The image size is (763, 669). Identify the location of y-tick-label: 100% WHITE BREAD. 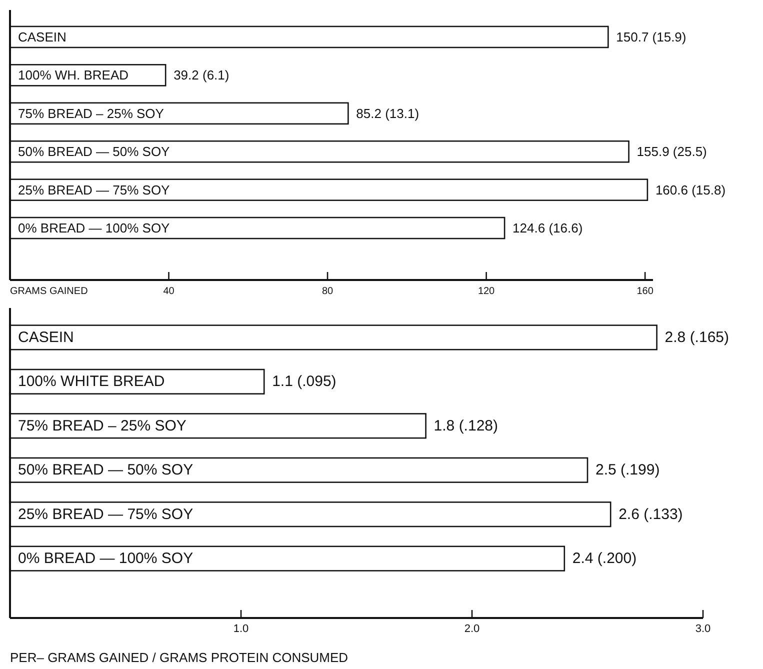
(91, 381).